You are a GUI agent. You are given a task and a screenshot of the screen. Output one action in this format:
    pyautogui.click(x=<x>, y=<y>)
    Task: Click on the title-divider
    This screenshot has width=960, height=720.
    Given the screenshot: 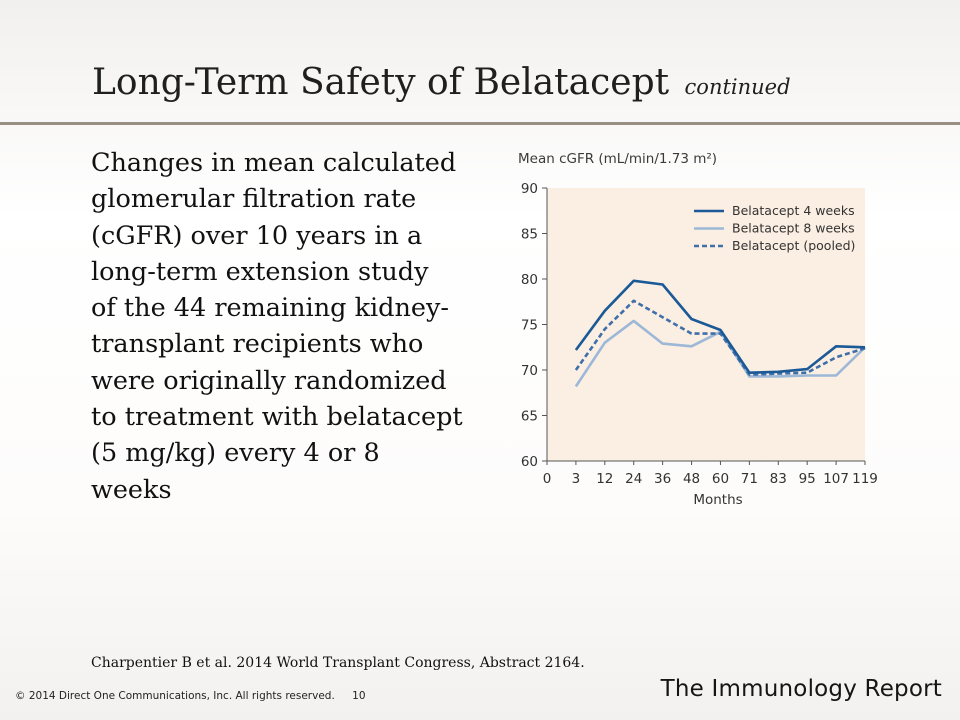 What is the action you would take?
    pyautogui.click(x=480, y=123)
    